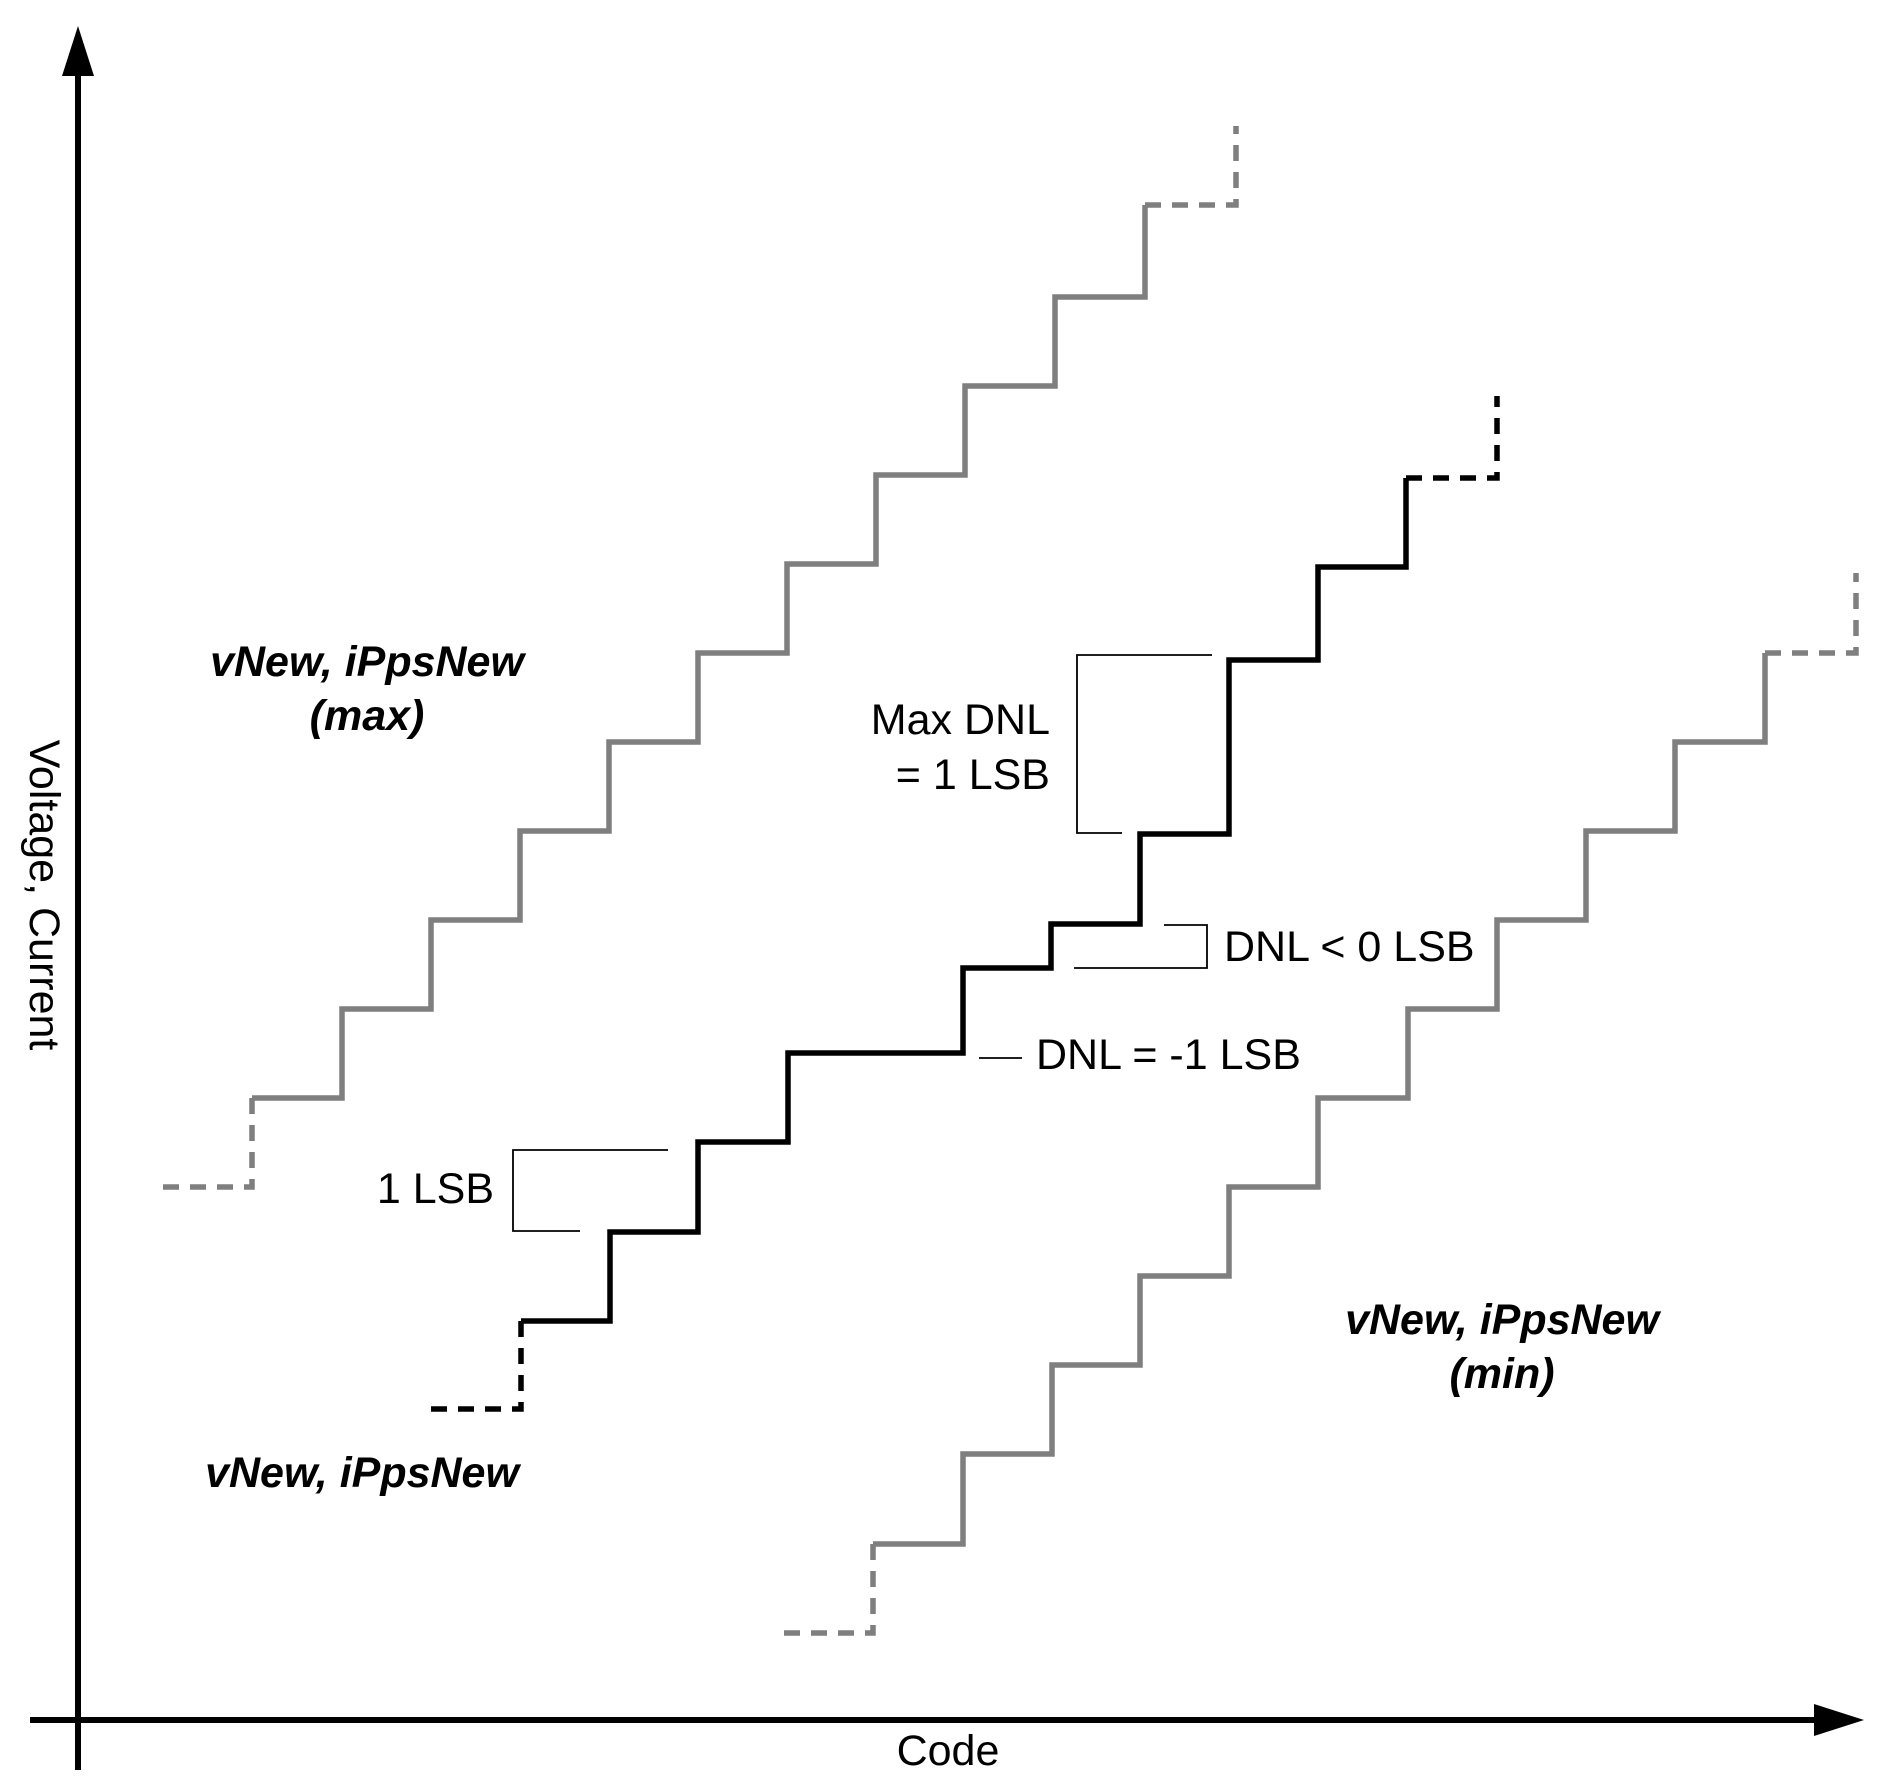 This screenshot has width=1877, height=1784. Describe the element at coordinates (960, 720) in the screenshot. I see `max-dnl-label-line1: Max DNL` at that location.